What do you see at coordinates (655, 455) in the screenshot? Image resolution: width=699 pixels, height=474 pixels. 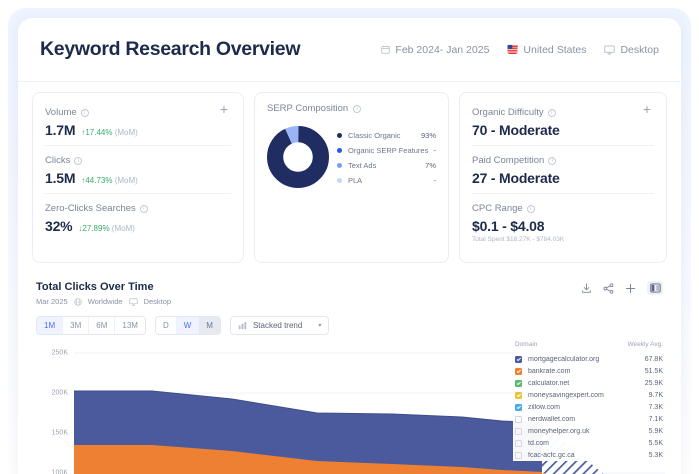 I see `legend-avg: 5.3K` at bounding box center [655, 455].